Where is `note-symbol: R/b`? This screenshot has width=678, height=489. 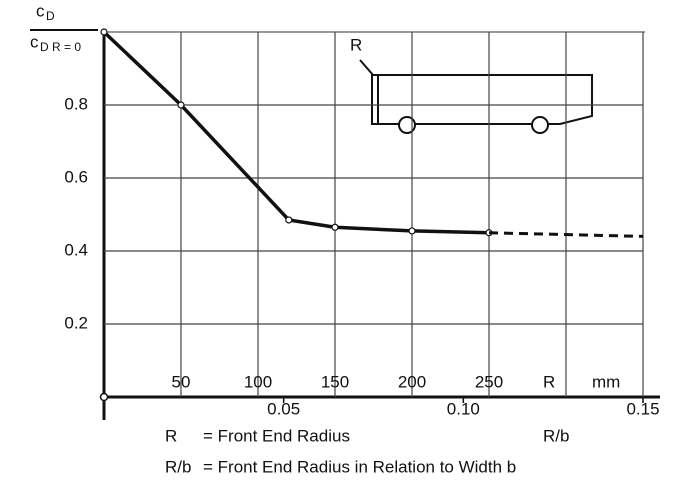 note-symbol: R/b is located at coordinates (178, 466).